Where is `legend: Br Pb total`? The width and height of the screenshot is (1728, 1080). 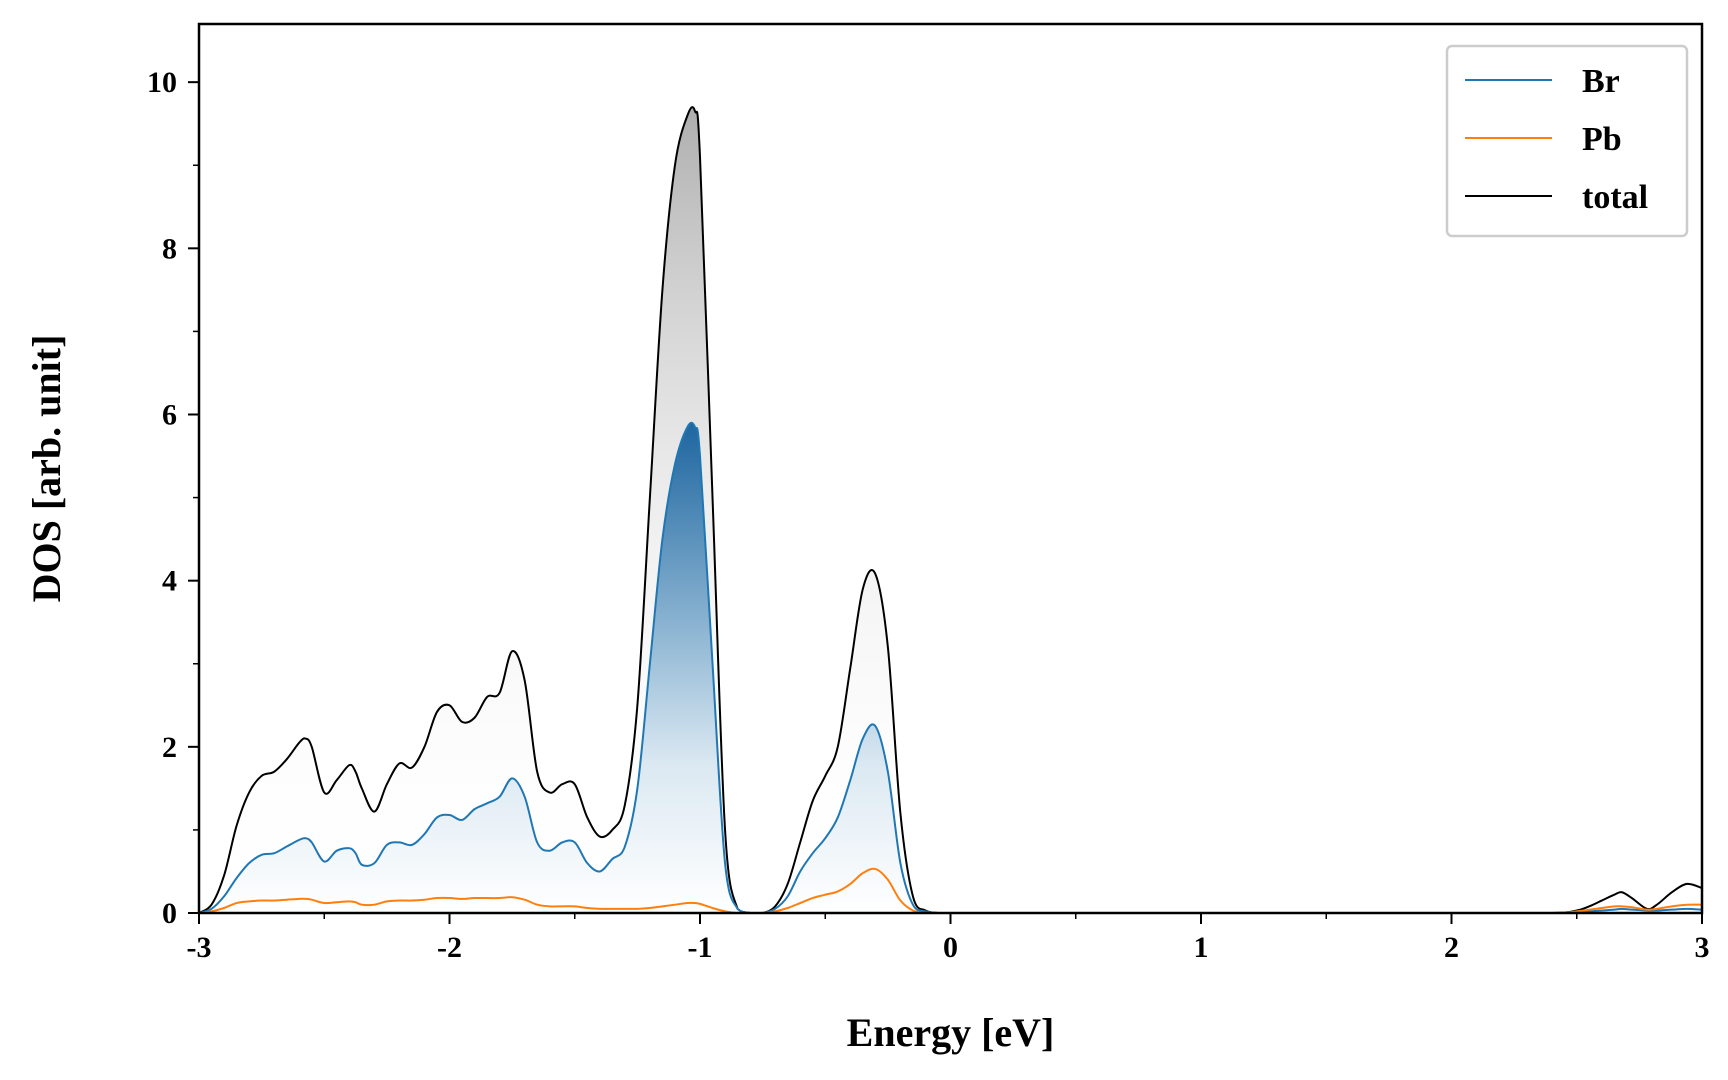
legend: Br Pb total is located at coordinates (1567, 141).